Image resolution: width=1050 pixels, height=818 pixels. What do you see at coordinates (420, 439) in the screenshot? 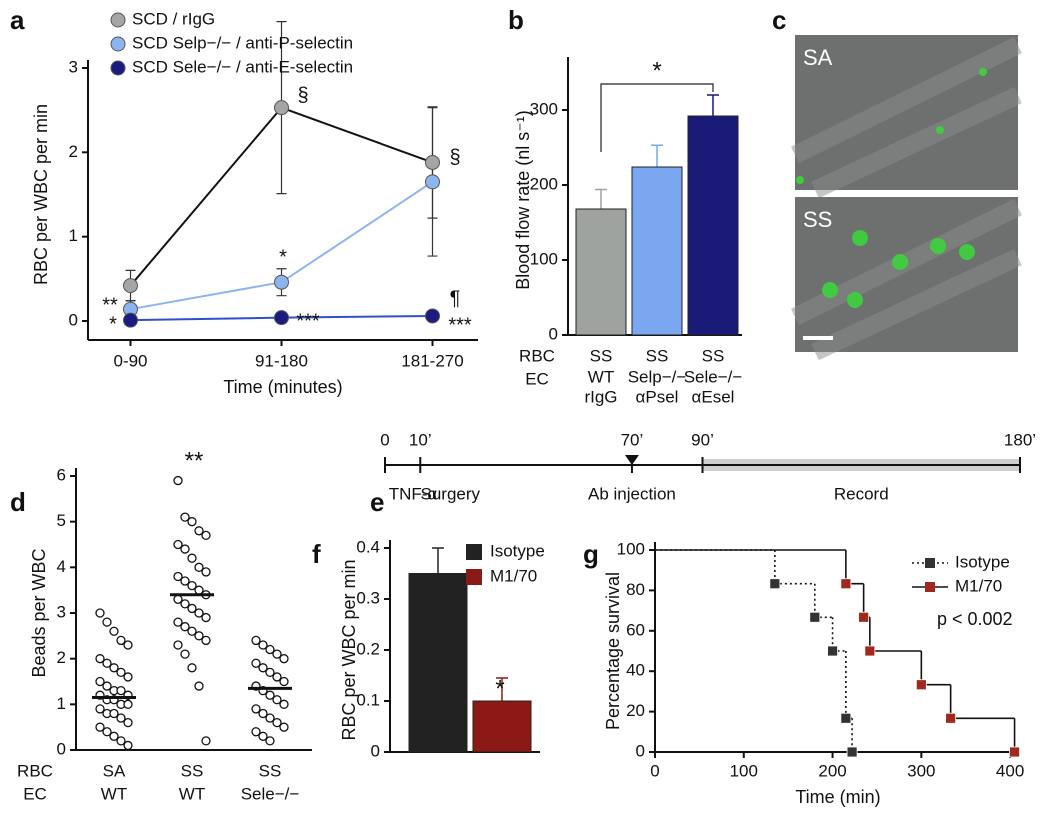
I see `x-tick-label: 10’` at bounding box center [420, 439].